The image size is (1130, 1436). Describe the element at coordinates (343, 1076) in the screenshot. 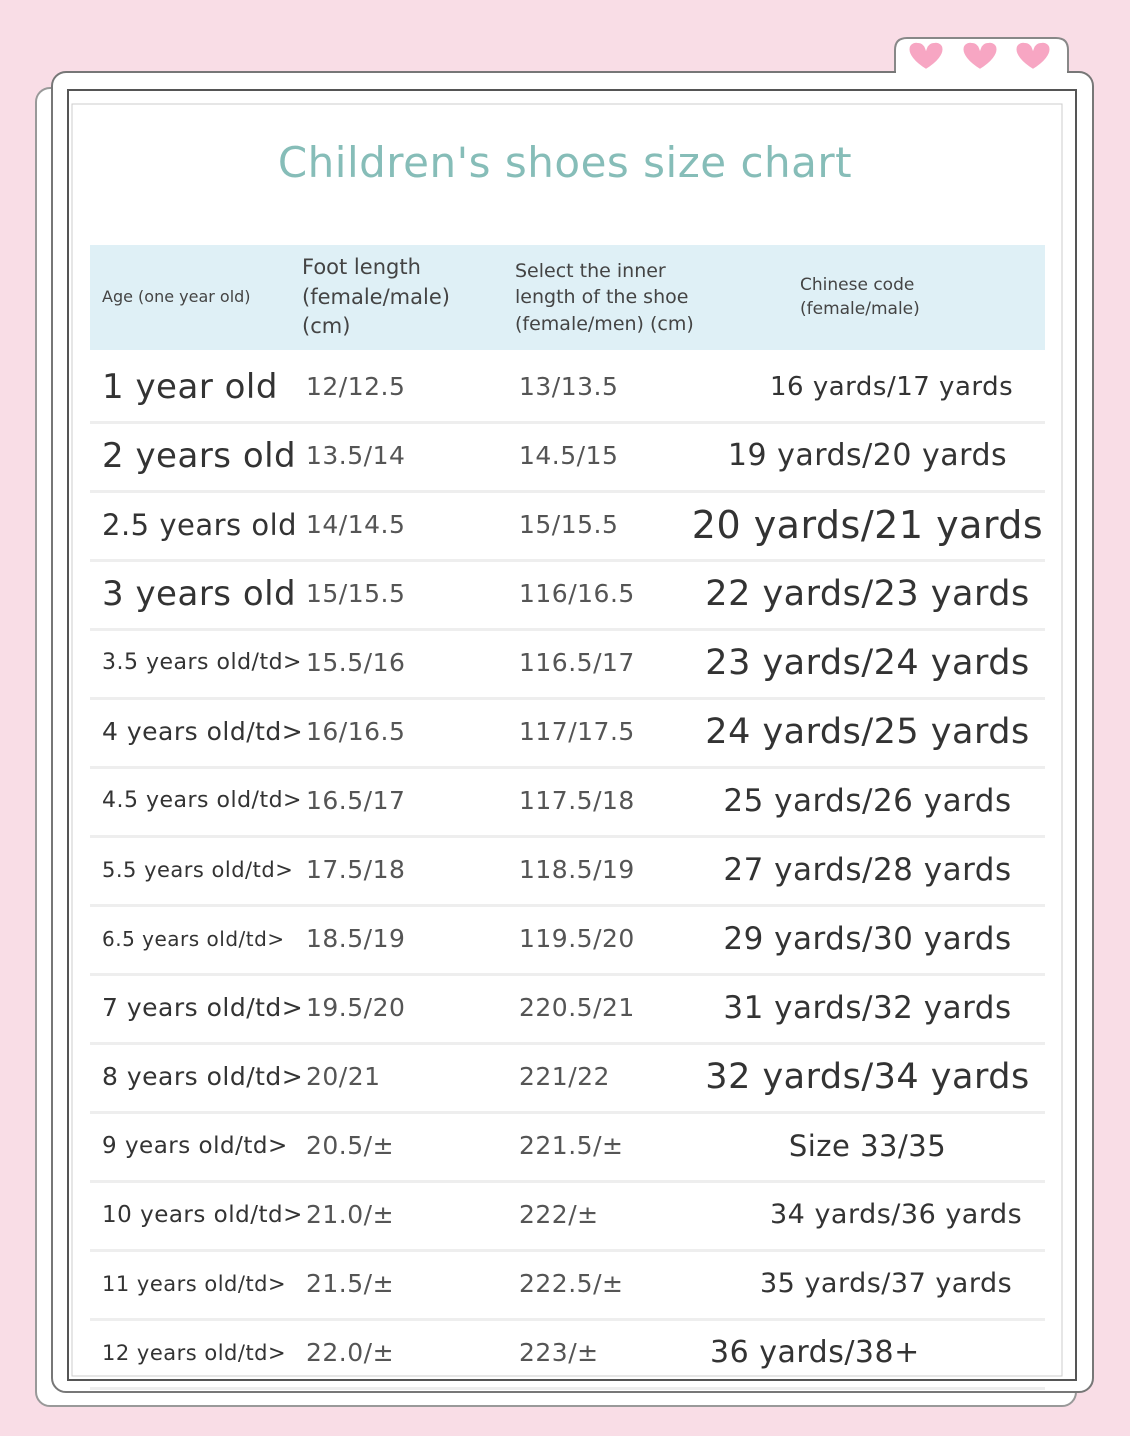

I see `foot-length-cell: 20/21` at that location.